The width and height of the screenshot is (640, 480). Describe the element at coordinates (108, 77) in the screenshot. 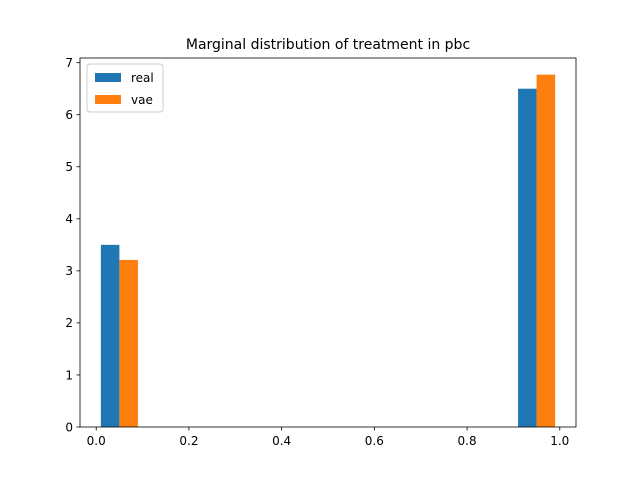

I see `legend-swatch-real` at that location.